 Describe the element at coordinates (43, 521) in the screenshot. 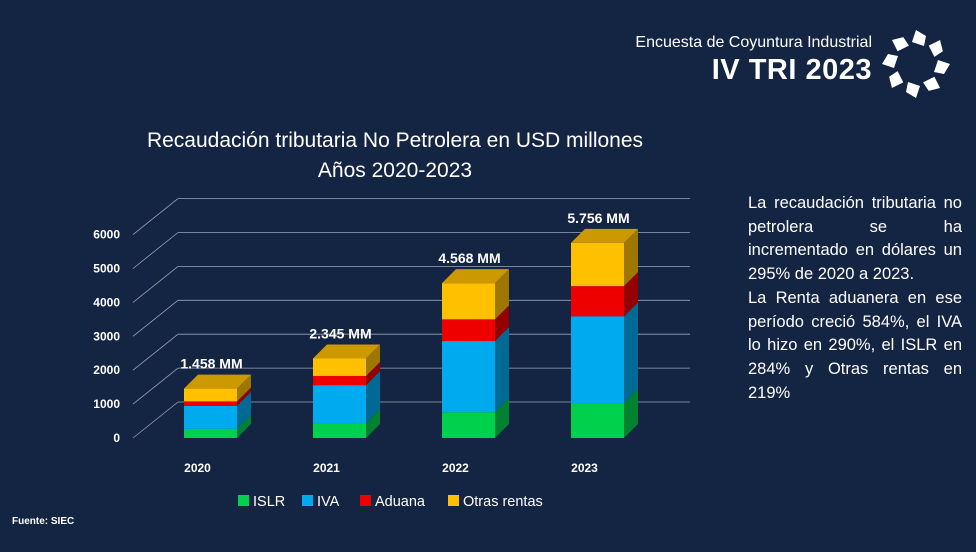

I see `source-note: Fuente: SIEC` at that location.